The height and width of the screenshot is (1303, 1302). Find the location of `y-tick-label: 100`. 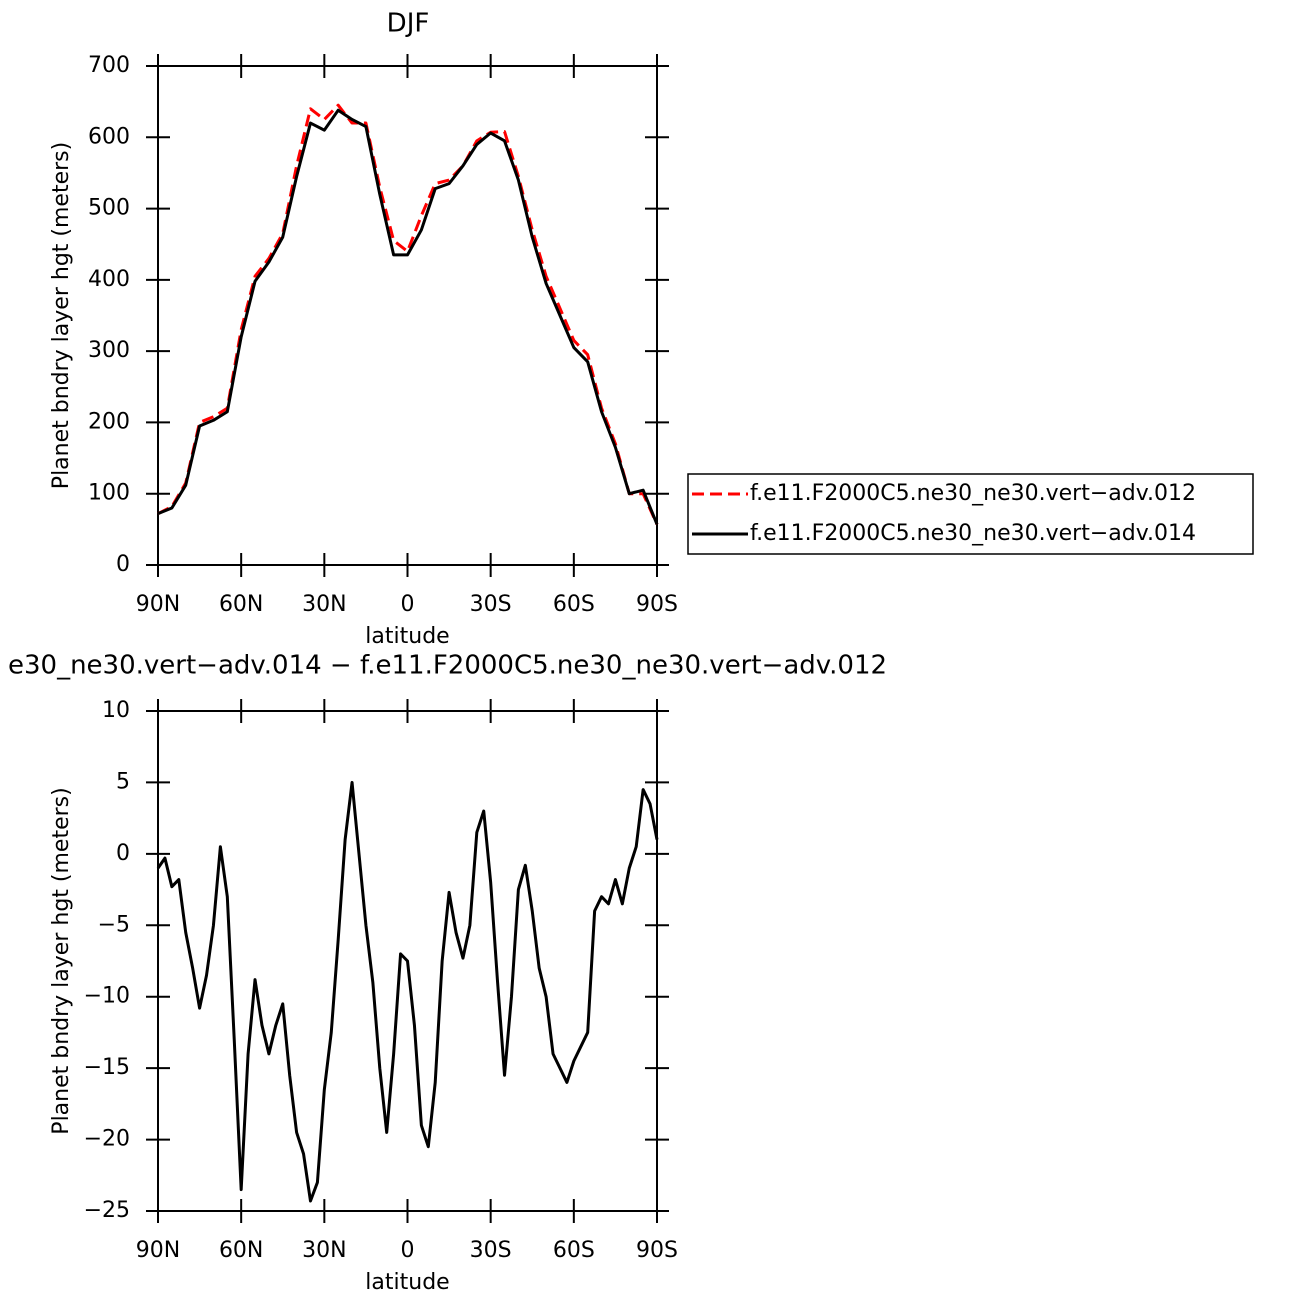

y-tick-label: 100 is located at coordinates (109, 493).